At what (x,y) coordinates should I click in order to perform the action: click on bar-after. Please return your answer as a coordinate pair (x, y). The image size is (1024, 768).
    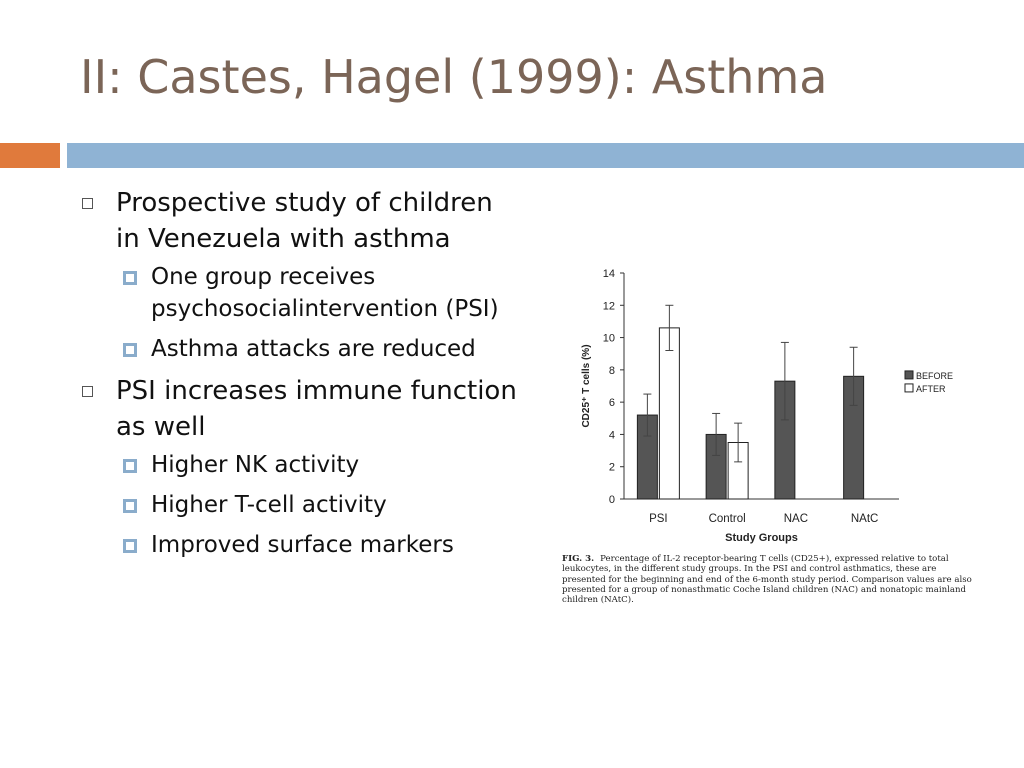
    Looking at the image, I should click on (669, 413).